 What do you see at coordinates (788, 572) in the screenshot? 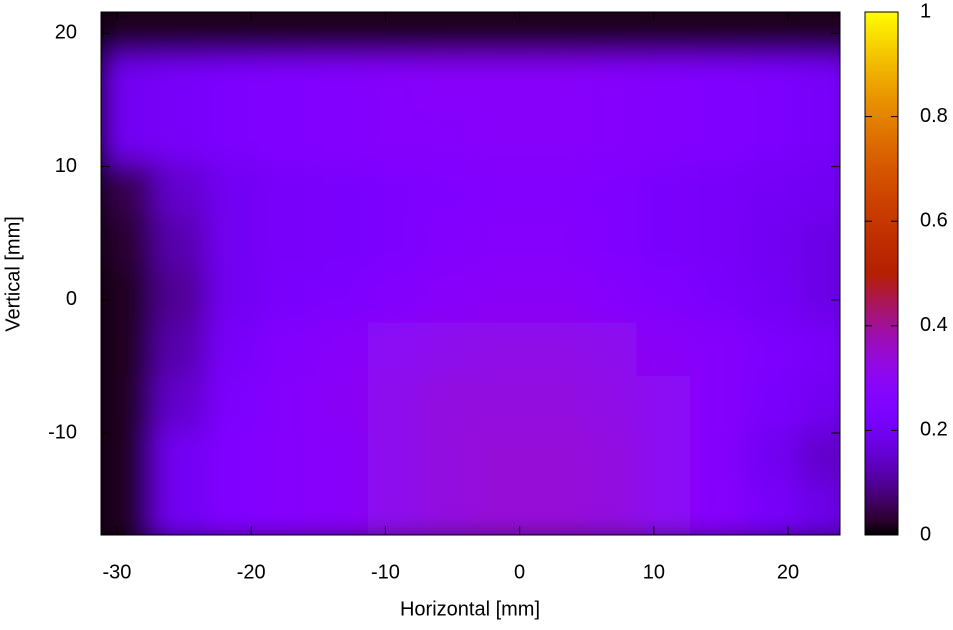
I see `x-tick-label: 20` at bounding box center [788, 572].